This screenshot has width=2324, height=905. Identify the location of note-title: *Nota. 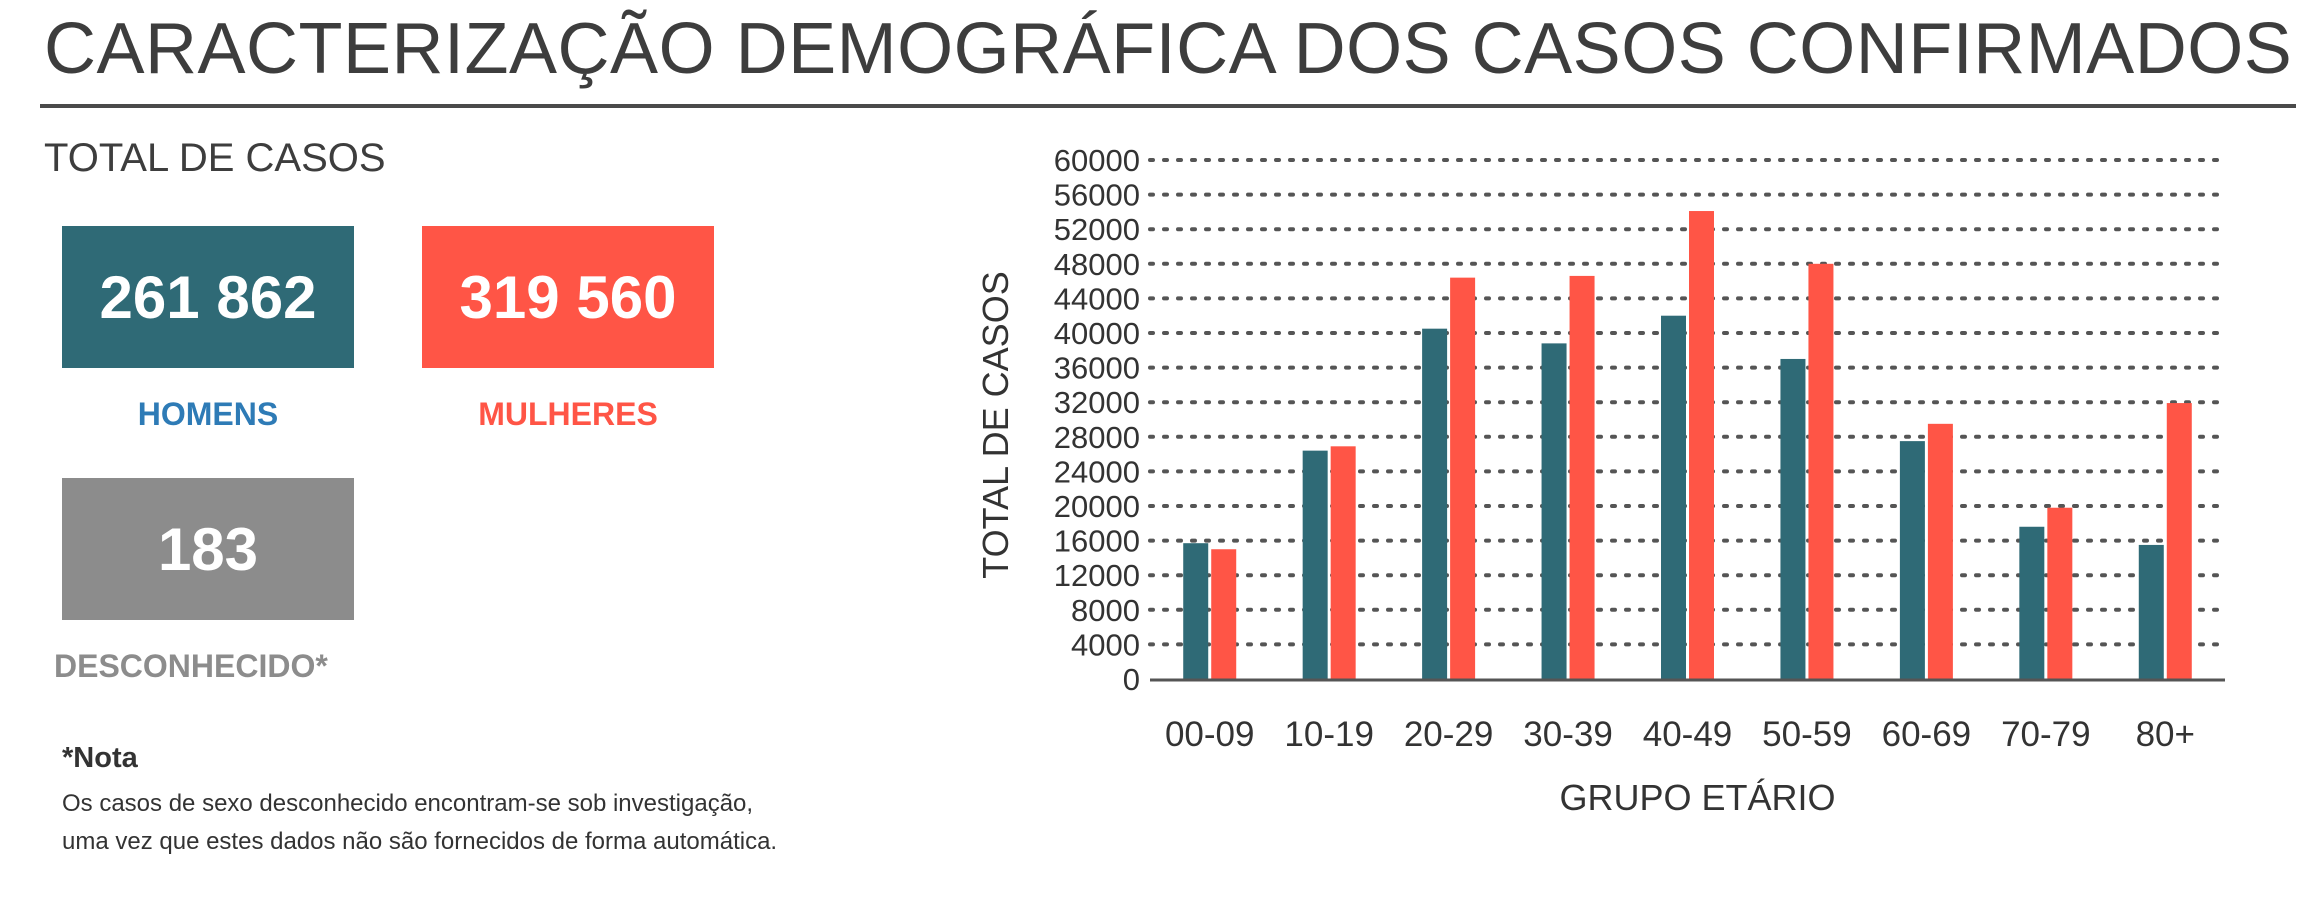
(100, 758).